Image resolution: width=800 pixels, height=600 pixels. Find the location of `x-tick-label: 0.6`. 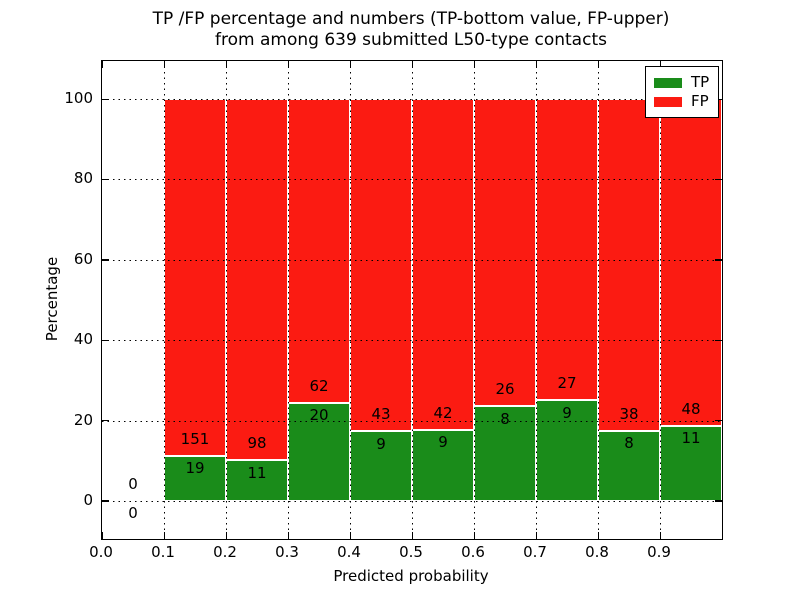

x-tick-label: 0.6 is located at coordinates (473, 552).